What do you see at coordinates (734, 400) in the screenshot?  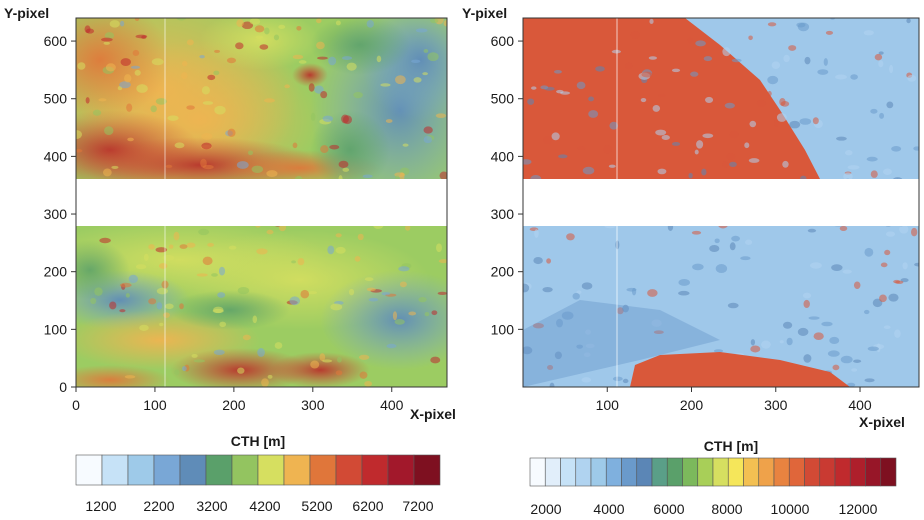 I see `right-x-axis: 100 200 300 400` at bounding box center [734, 400].